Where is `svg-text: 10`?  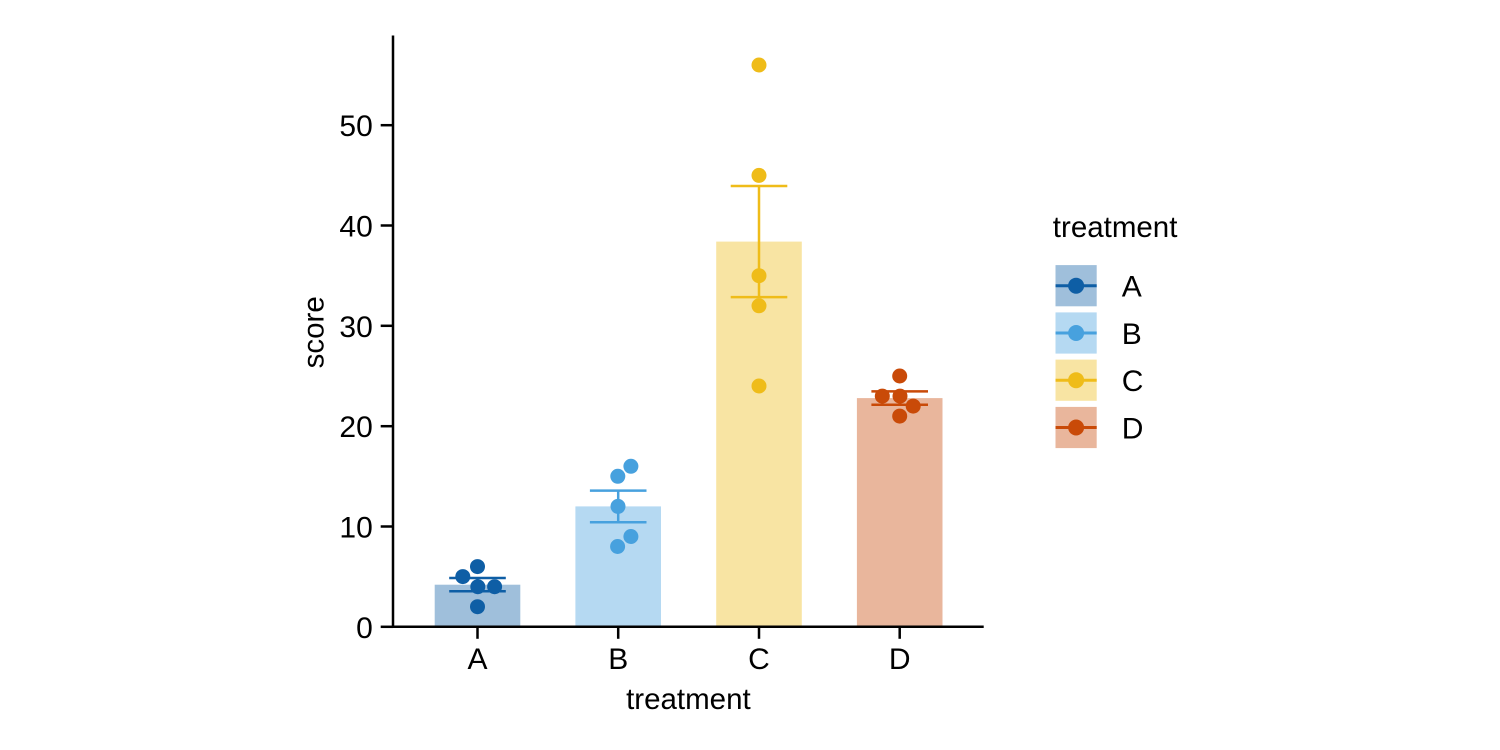 svg-text: 10 is located at coordinates (355, 528).